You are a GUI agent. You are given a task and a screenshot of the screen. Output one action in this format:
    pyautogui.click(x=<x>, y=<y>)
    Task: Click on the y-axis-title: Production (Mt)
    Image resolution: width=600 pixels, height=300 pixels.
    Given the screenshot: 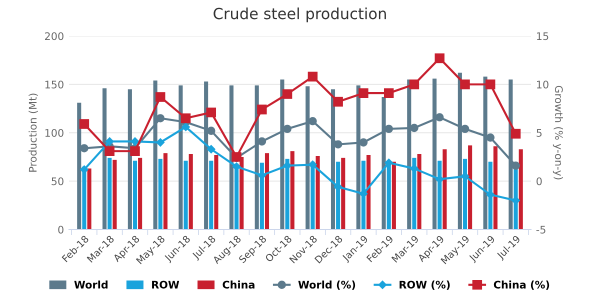 What is the action you would take?
    pyautogui.click(x=33, y=133)
    